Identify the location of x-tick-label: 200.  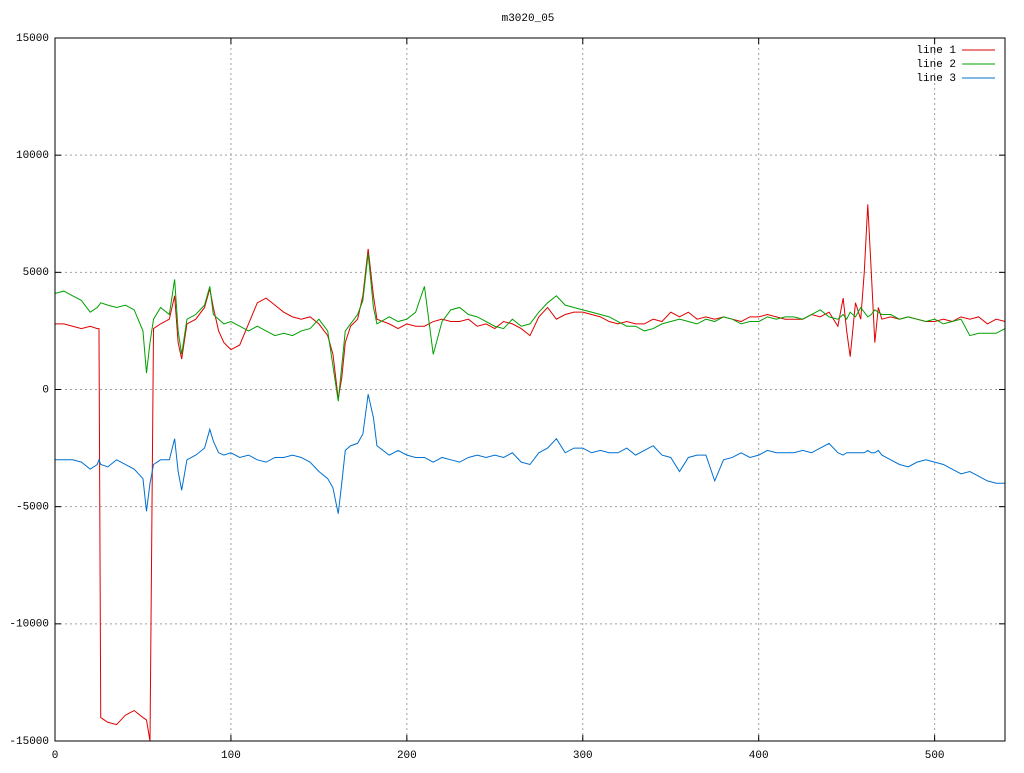
(407, 756).